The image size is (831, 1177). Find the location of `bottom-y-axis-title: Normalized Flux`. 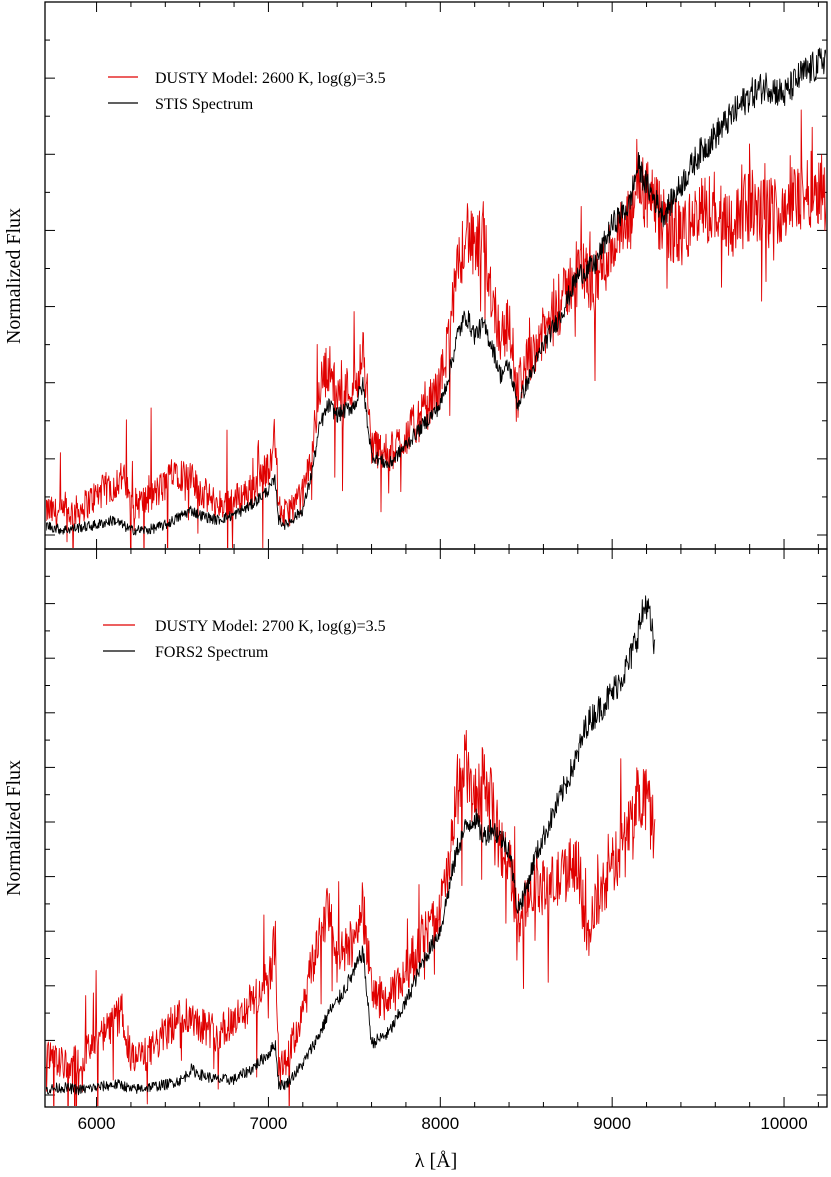

bottom-y-axis-title: Normalized Flux is located at coordinates (14, 828).